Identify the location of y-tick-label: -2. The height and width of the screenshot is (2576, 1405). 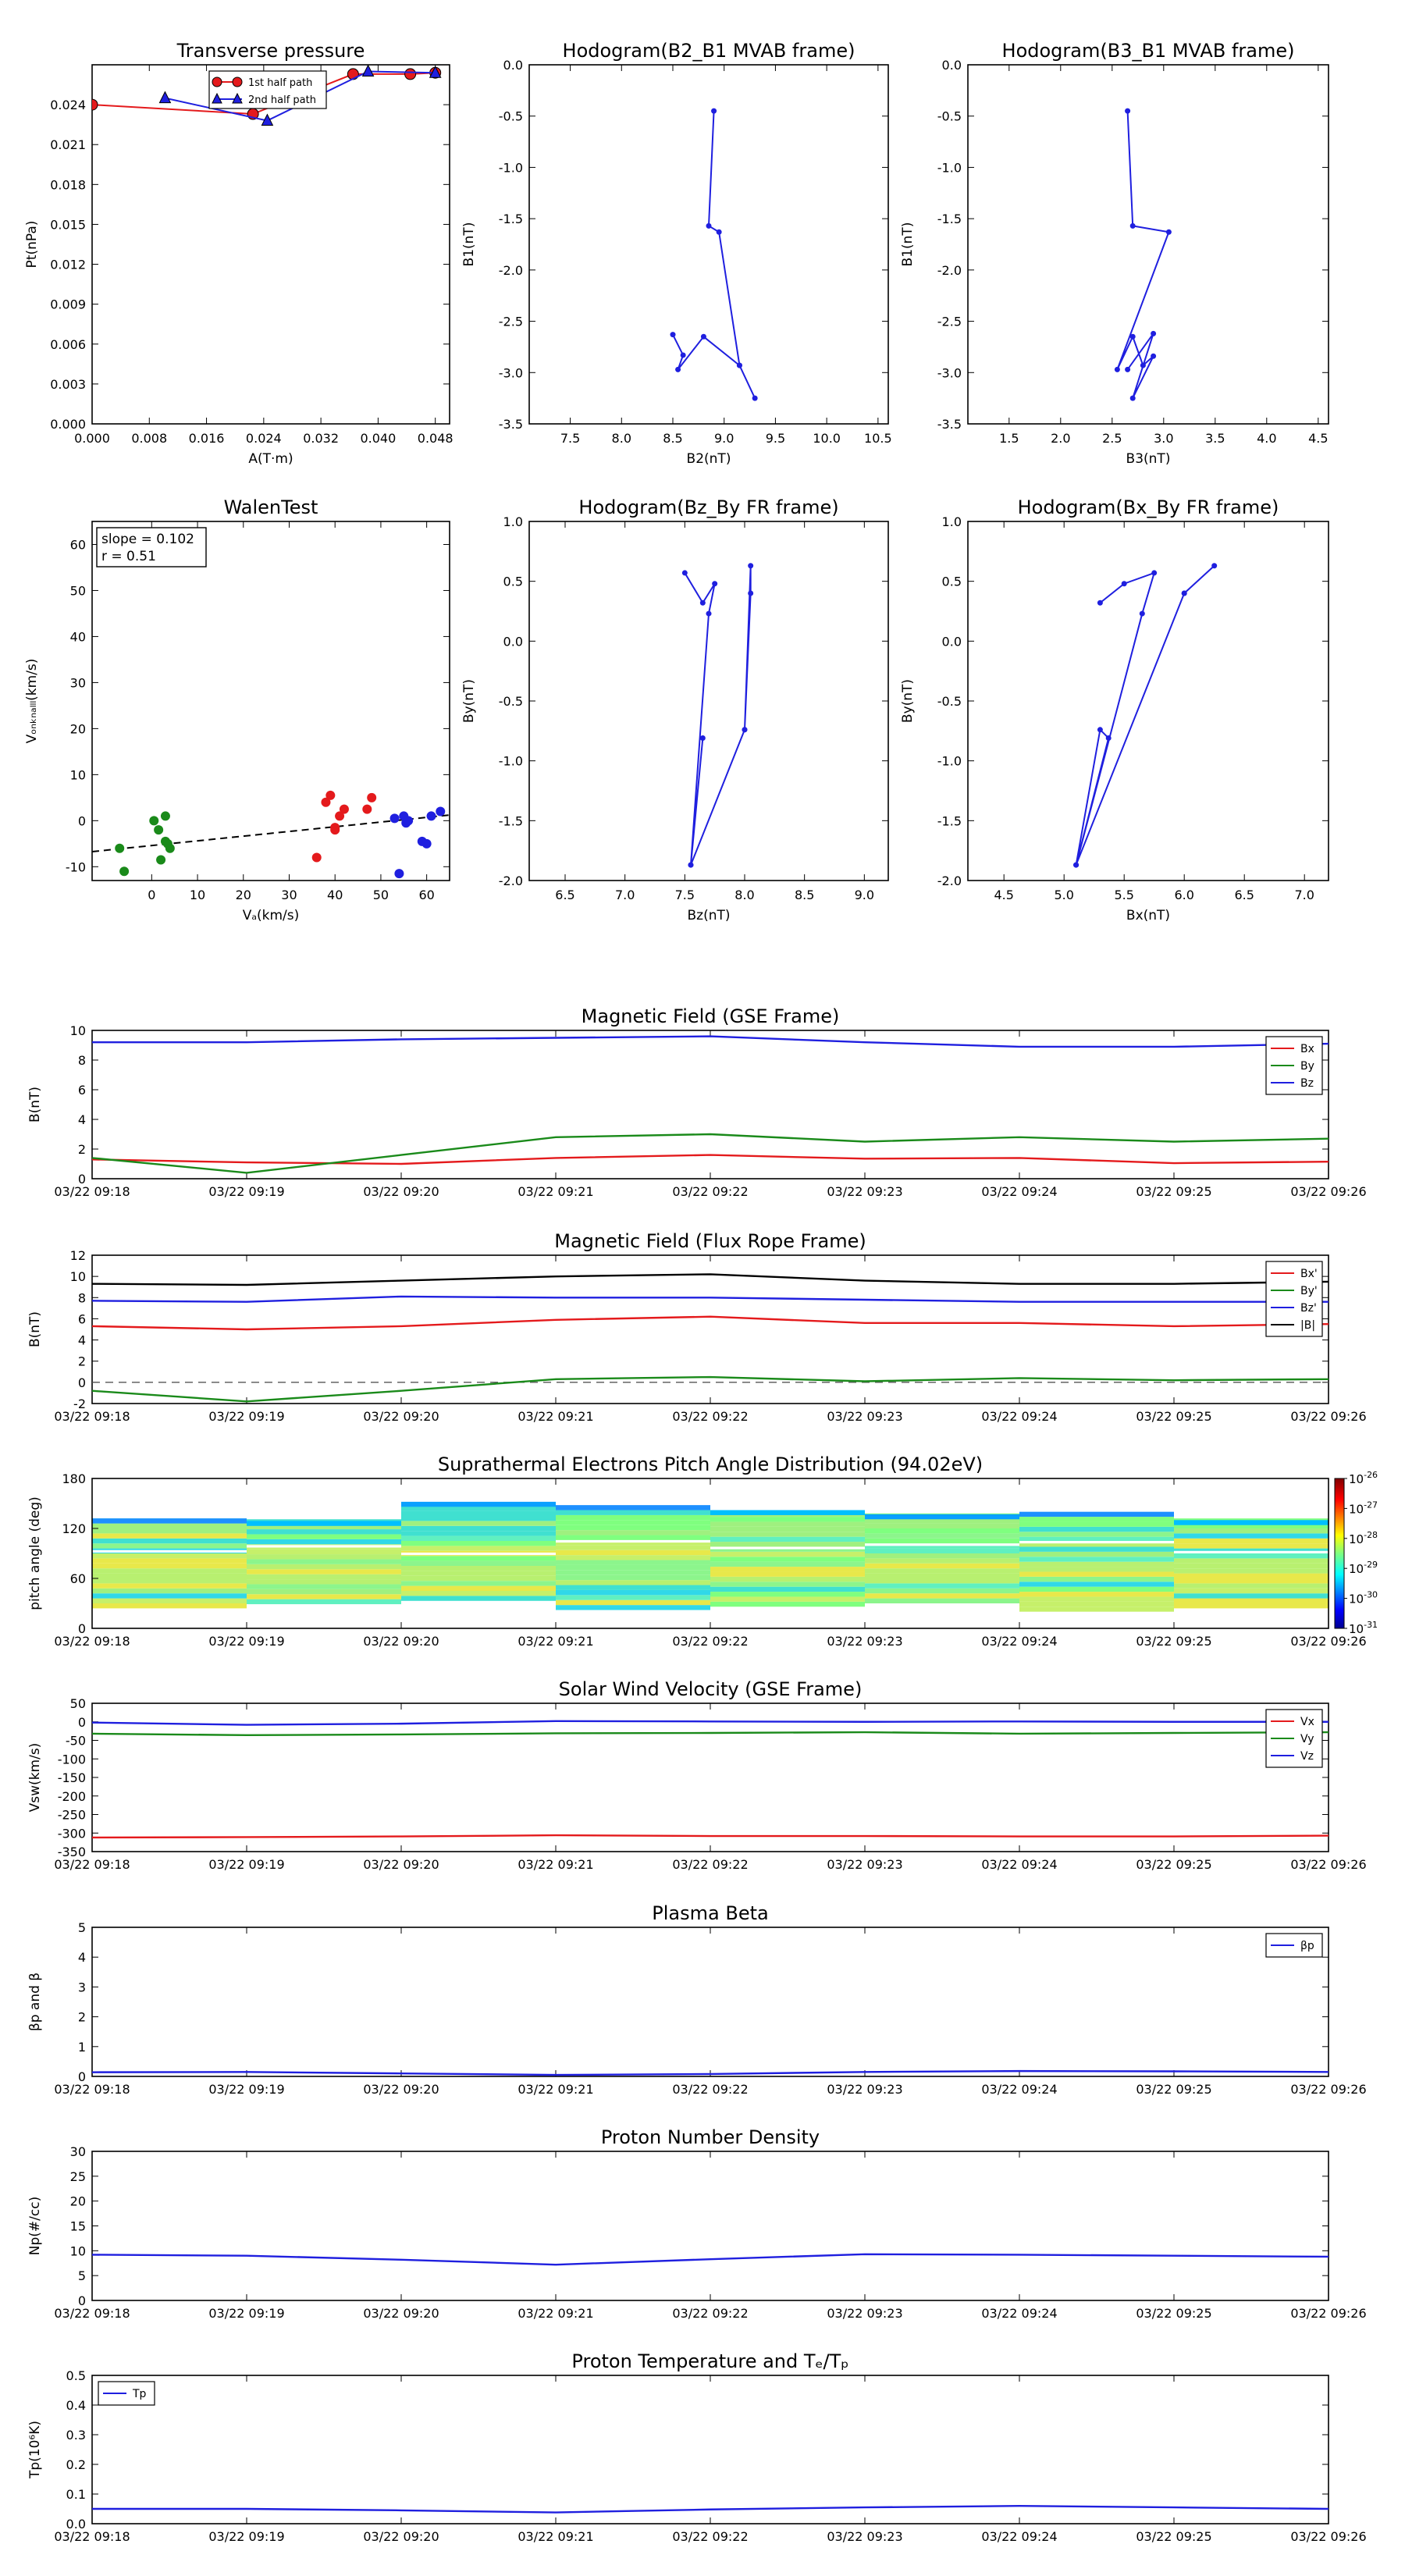
(80, 1404).